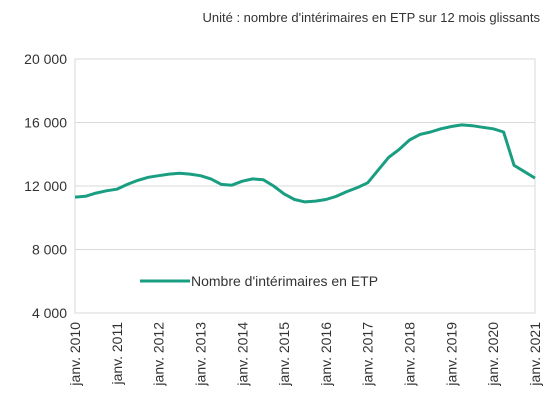 The height and width of the screenshot is (413, 550). Describe the element at coordinates (242, 354) in the screenshot. I see `x-tick-label: janv. 2014` at that location.